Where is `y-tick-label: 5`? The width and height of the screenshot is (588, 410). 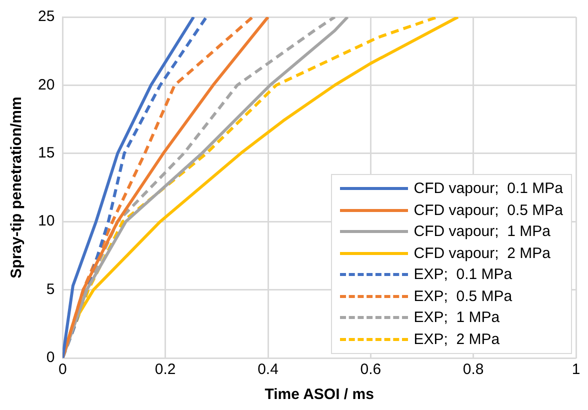 y-tick-label: 5 is located at coordinates (50, 289).